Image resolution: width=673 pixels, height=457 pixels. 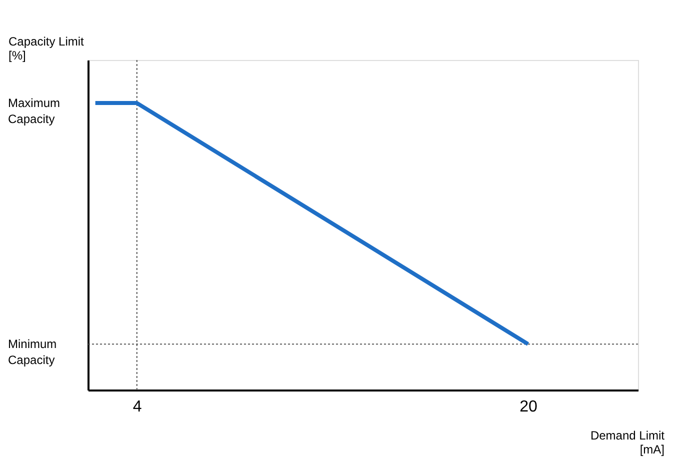 I want to click on x-tick-label: 4, so click(x=137, y=407).